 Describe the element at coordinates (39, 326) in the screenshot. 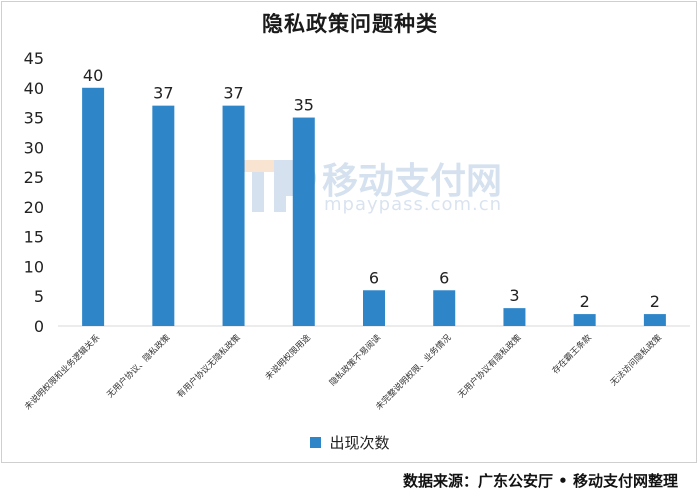

I see `y-tick-label: 0` at that location.